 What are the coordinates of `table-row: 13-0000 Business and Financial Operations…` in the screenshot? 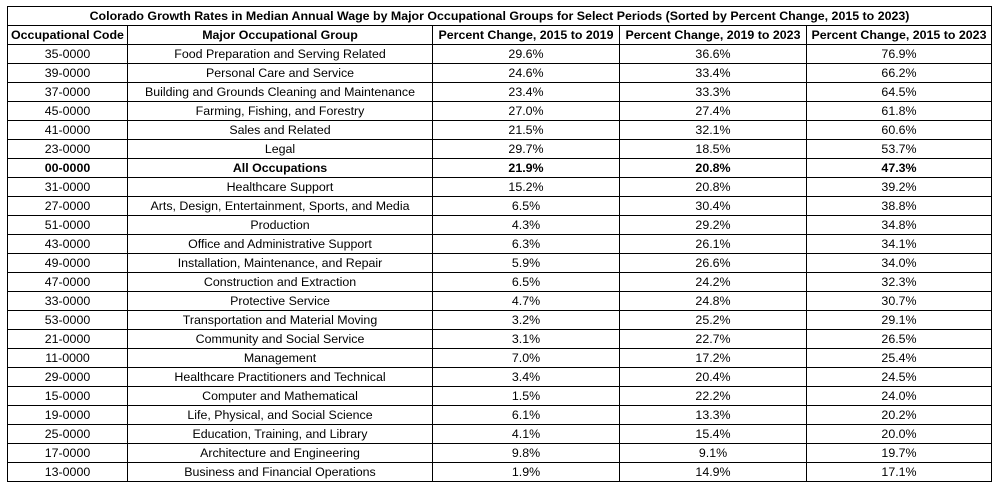 It's located at (499, 472).